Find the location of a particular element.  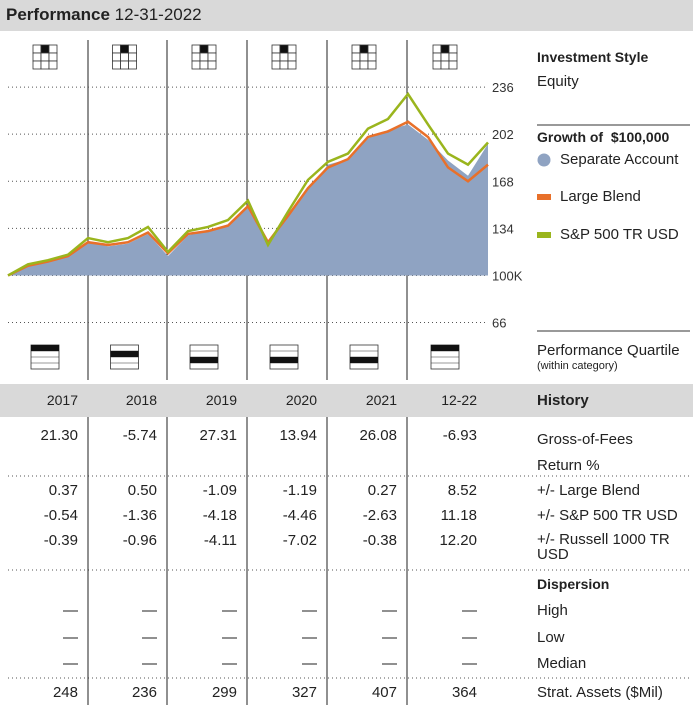

style-value: Equity is located at coordinates (558, 81).